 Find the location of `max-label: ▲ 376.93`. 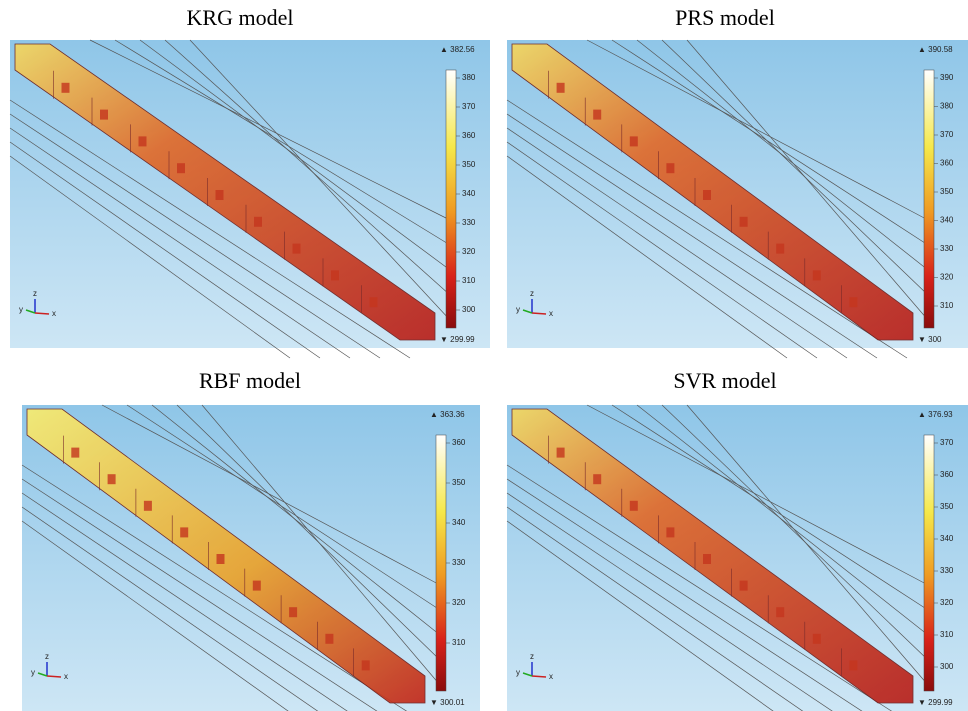

max-label: ▲ 376.93 is located at coordinates (935, 414).